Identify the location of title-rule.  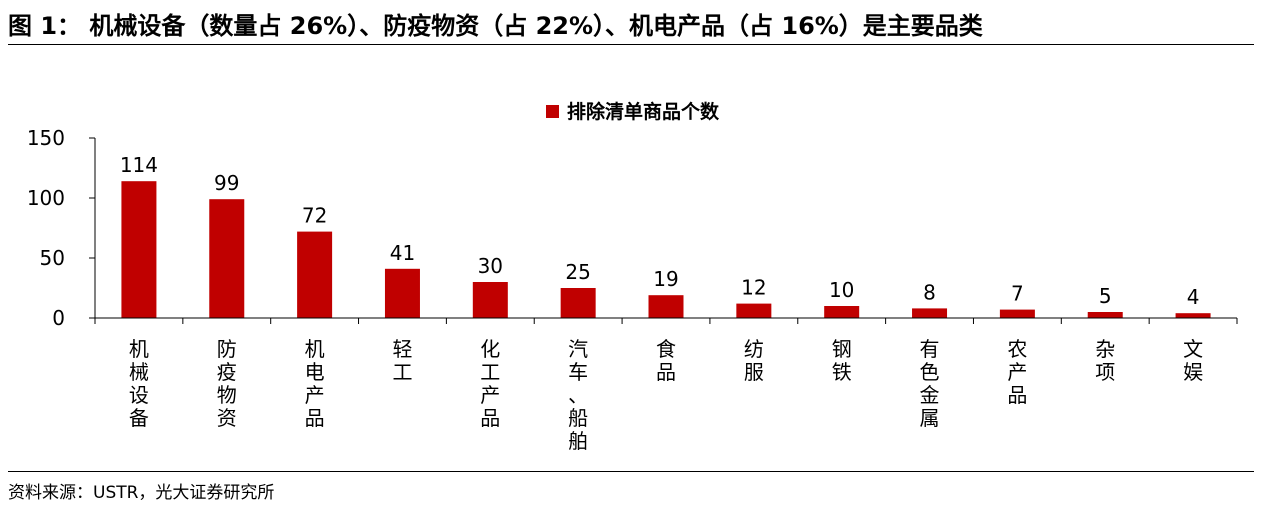
(631, 44).